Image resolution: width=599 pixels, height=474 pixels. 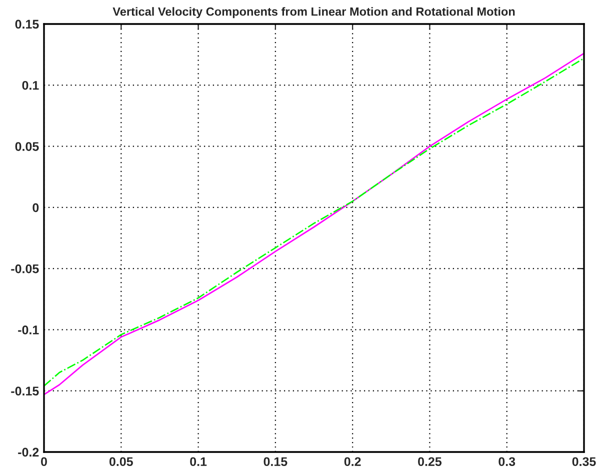 I want to click on y-tick-label: -0.2, so click(x=28, y=452).